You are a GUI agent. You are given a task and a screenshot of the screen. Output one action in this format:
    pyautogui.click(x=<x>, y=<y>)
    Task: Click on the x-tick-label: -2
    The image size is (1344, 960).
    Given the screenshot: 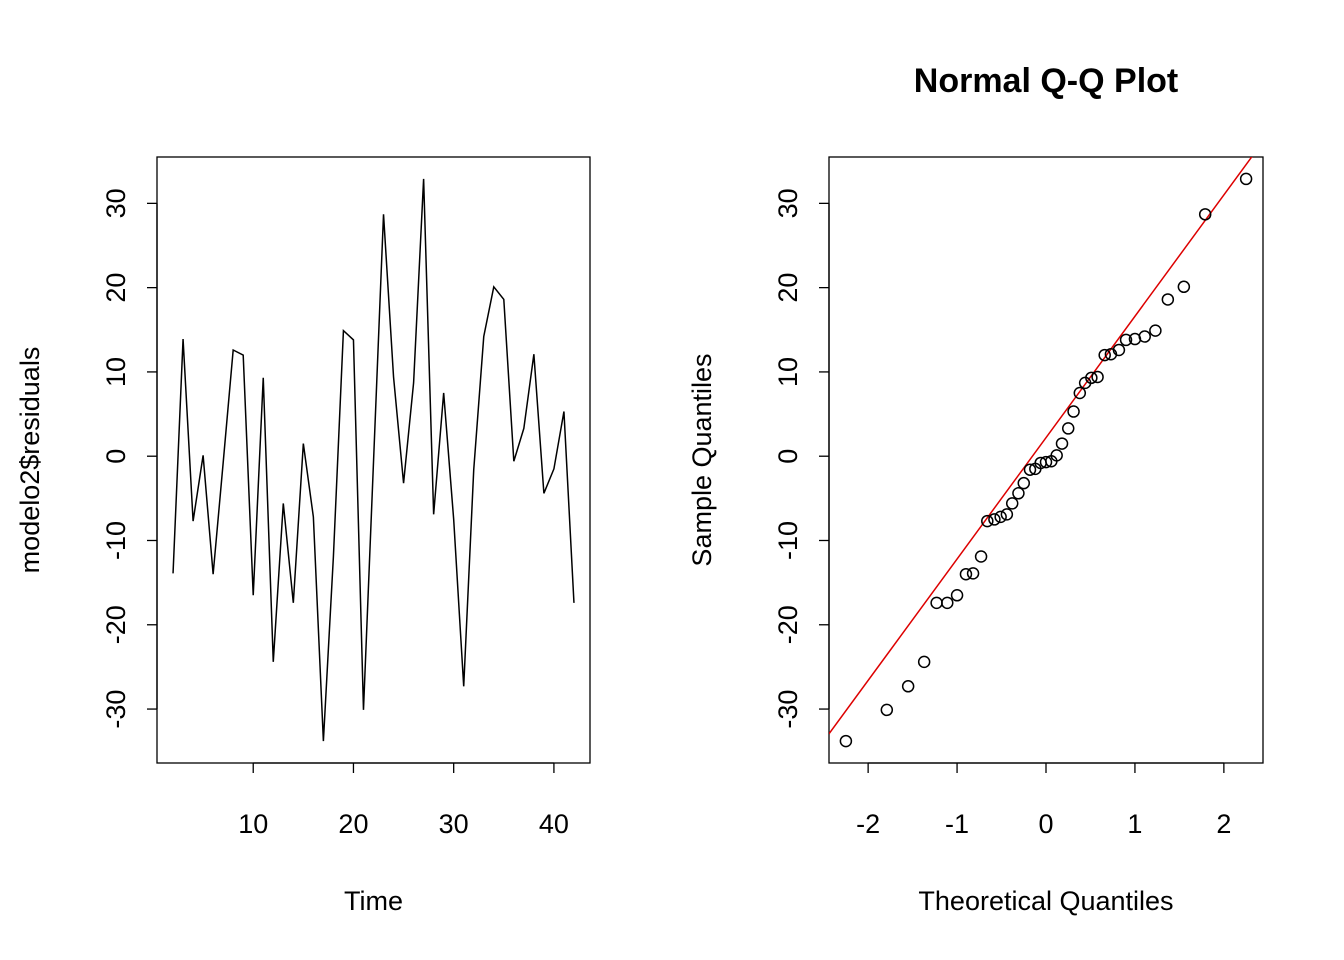 What is the action you would take?
    pyautogui.click(x=868, y=824)
    